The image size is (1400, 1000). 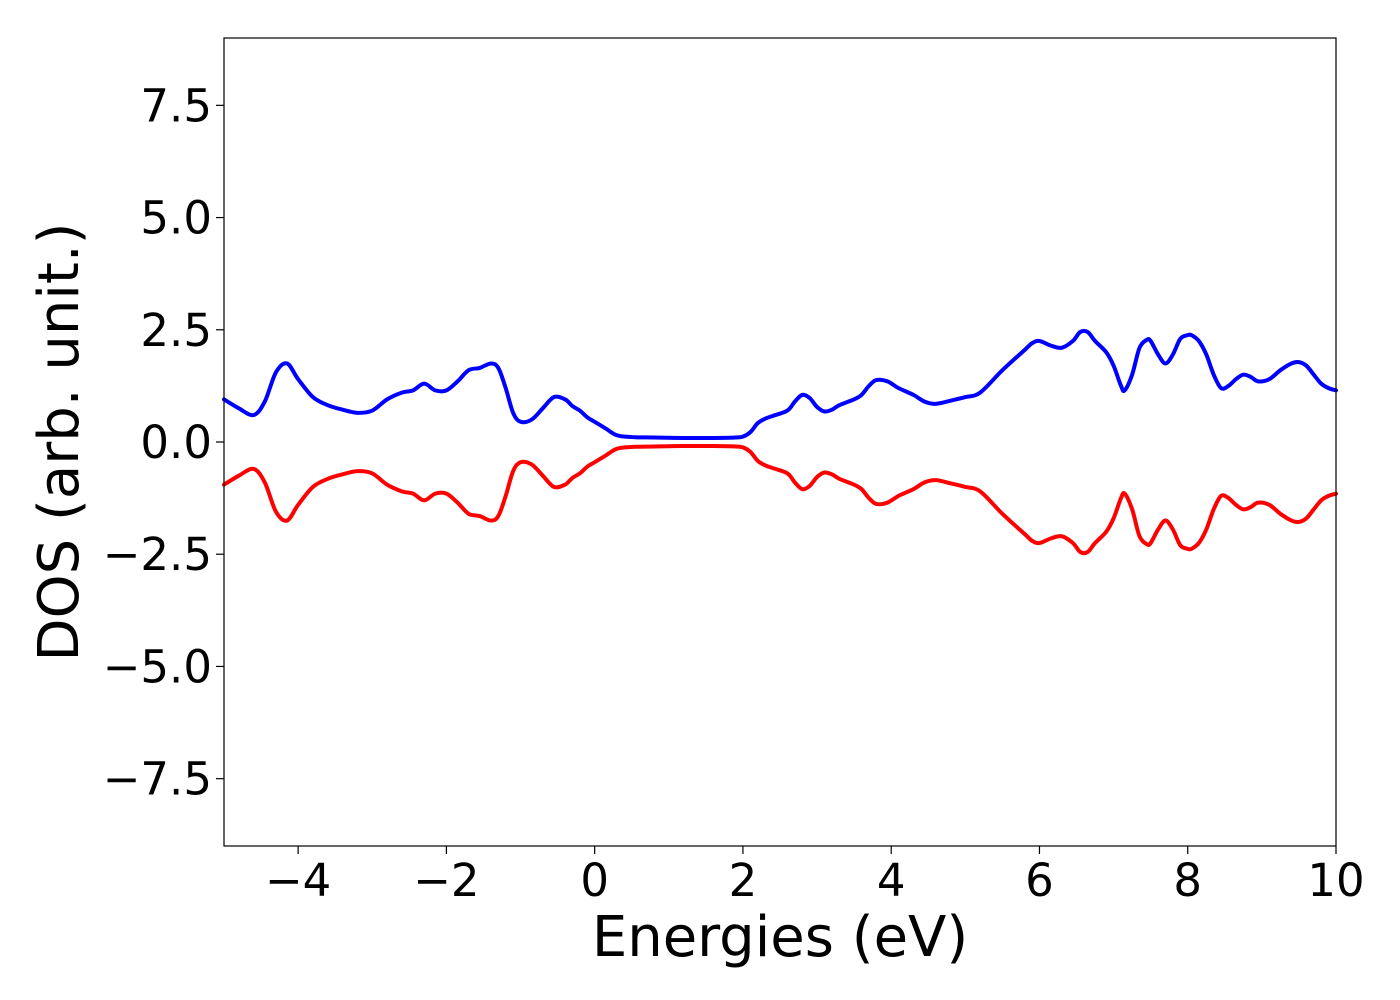 I want to click on y-tick-label: 5.0, so click(x=176, y=218).